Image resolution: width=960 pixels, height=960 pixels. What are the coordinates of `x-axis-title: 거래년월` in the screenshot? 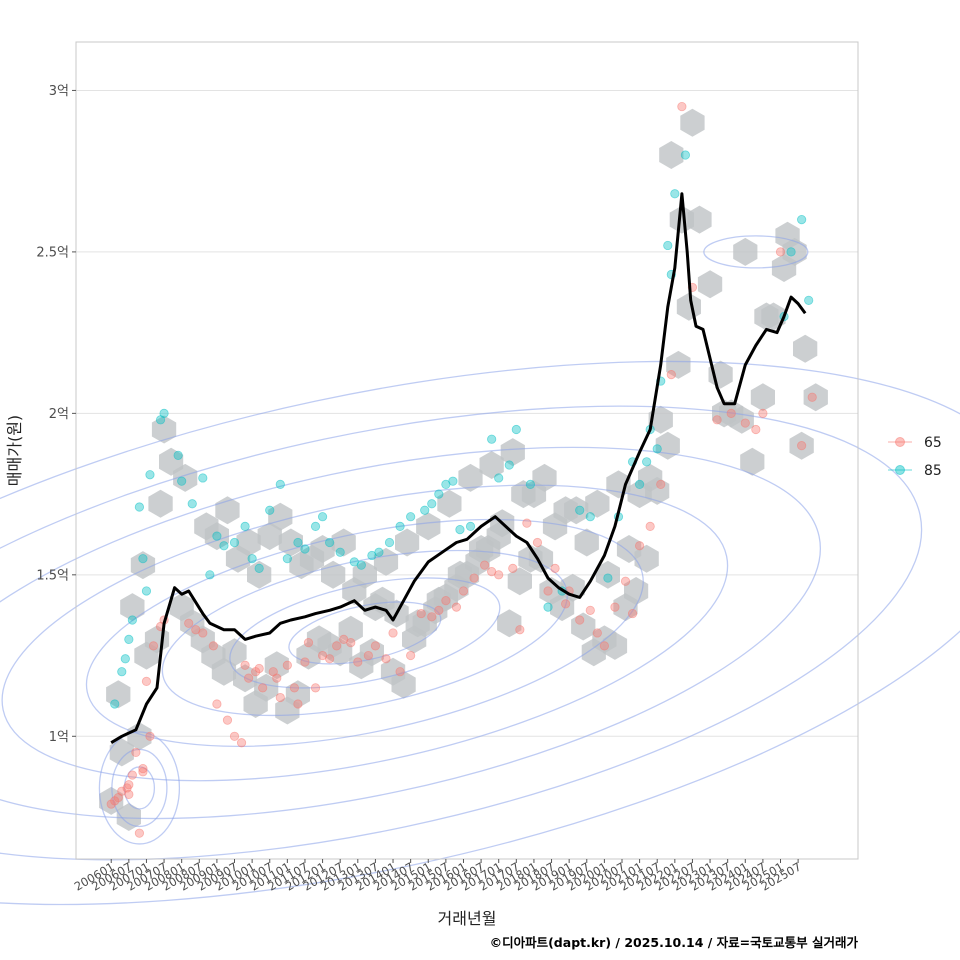 It's located at (467, 918).